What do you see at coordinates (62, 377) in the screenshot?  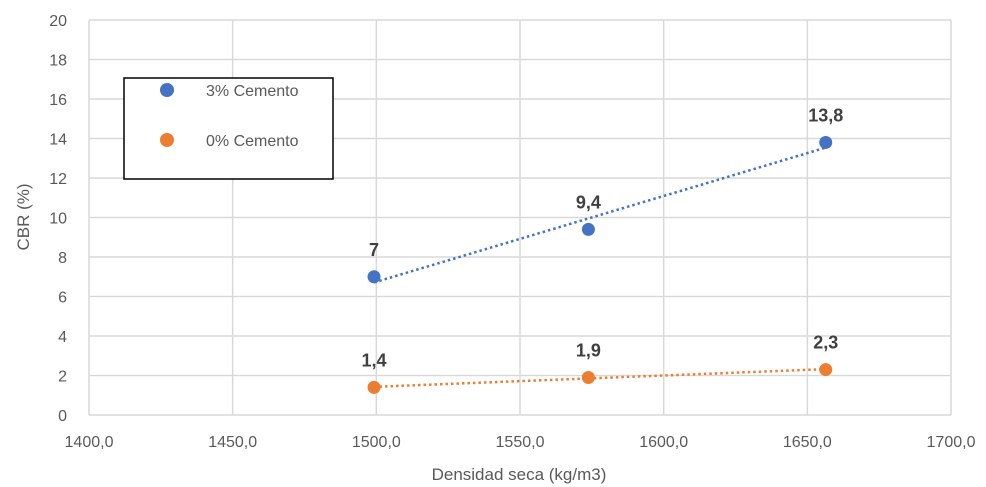 I see `y-tick-label: 2` at bounding box center [62, 377].